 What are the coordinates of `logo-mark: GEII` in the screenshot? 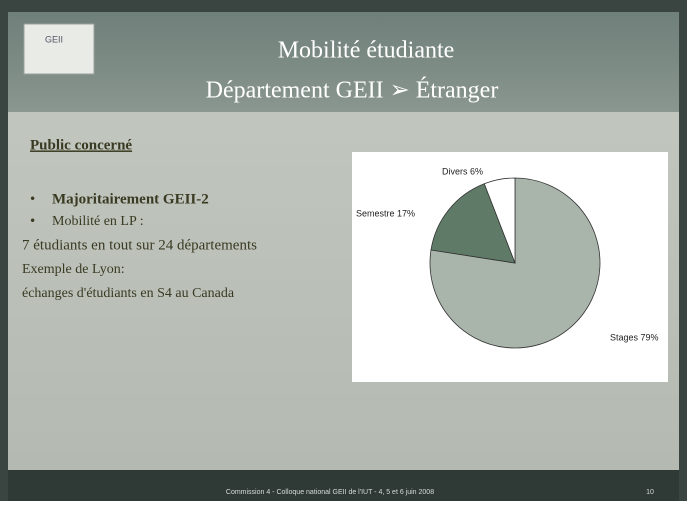 It's located at (54, 39).